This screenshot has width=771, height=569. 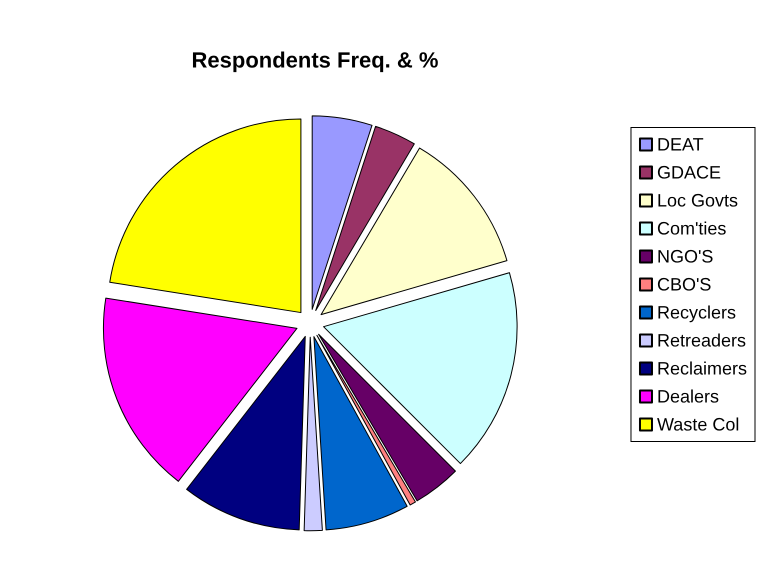 I want to click on legend-label: Recyclers, so click(x=696, y=312).